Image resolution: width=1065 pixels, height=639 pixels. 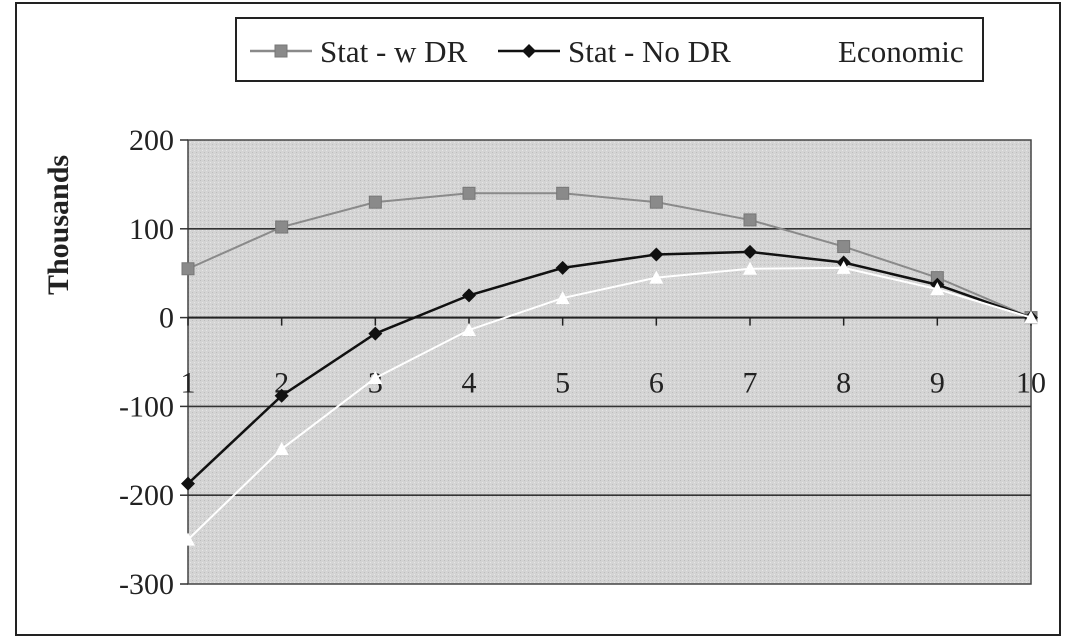 I want to click on legend-entry: Stat - No DR, so click(x=614, y=51).